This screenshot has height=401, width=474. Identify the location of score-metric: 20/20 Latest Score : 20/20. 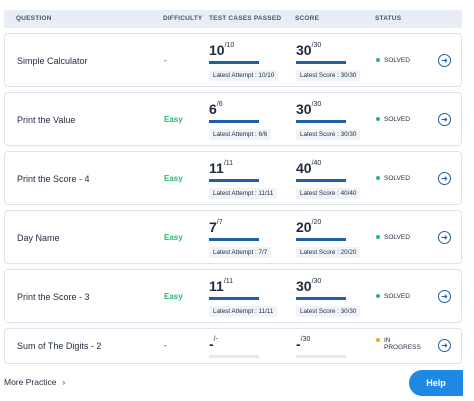
(328, 239).